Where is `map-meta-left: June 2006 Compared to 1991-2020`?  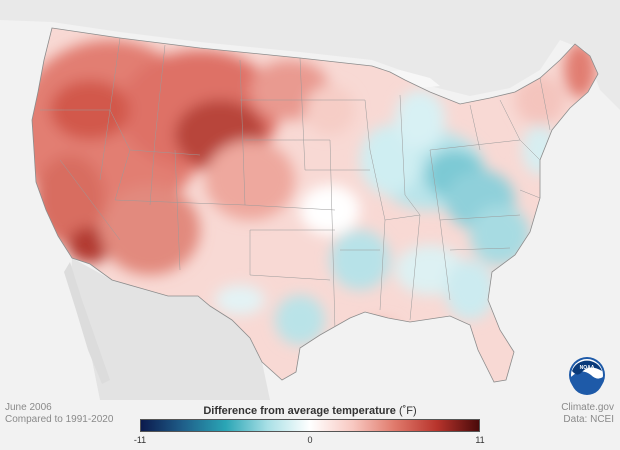
map-meta-left: June 2006 Compared to 1991-2020 is located at coordinates (59, 414).